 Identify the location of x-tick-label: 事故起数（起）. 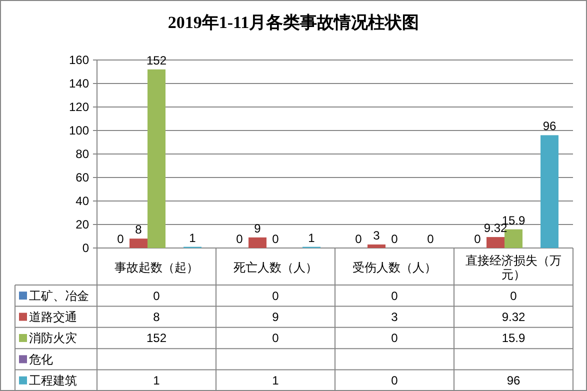
(156, 267).